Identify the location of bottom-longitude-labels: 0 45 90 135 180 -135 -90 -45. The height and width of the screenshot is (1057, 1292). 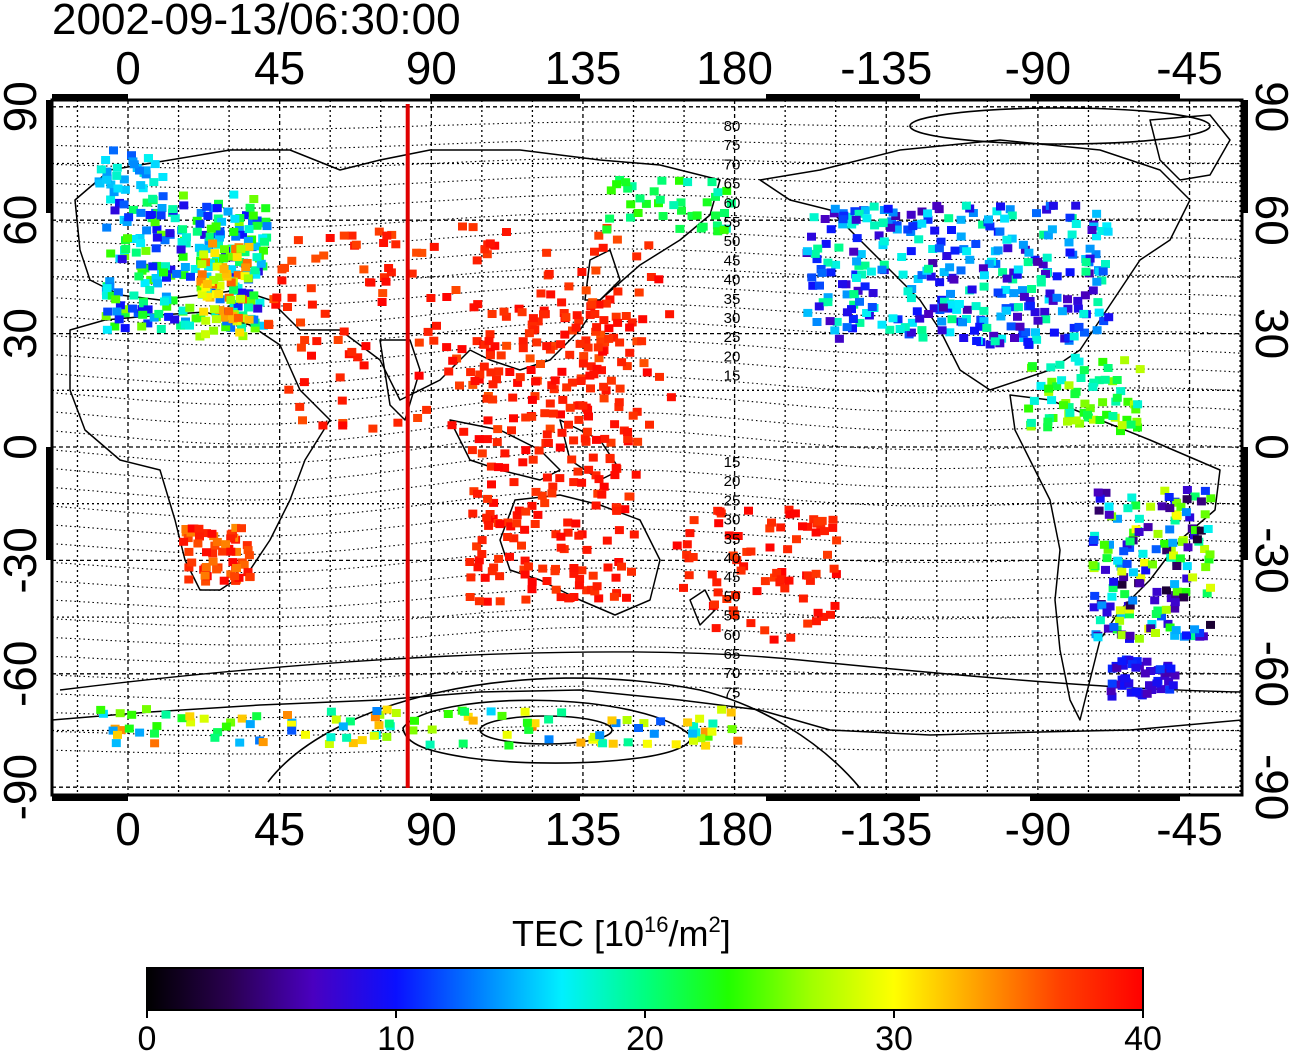
(669, 829).